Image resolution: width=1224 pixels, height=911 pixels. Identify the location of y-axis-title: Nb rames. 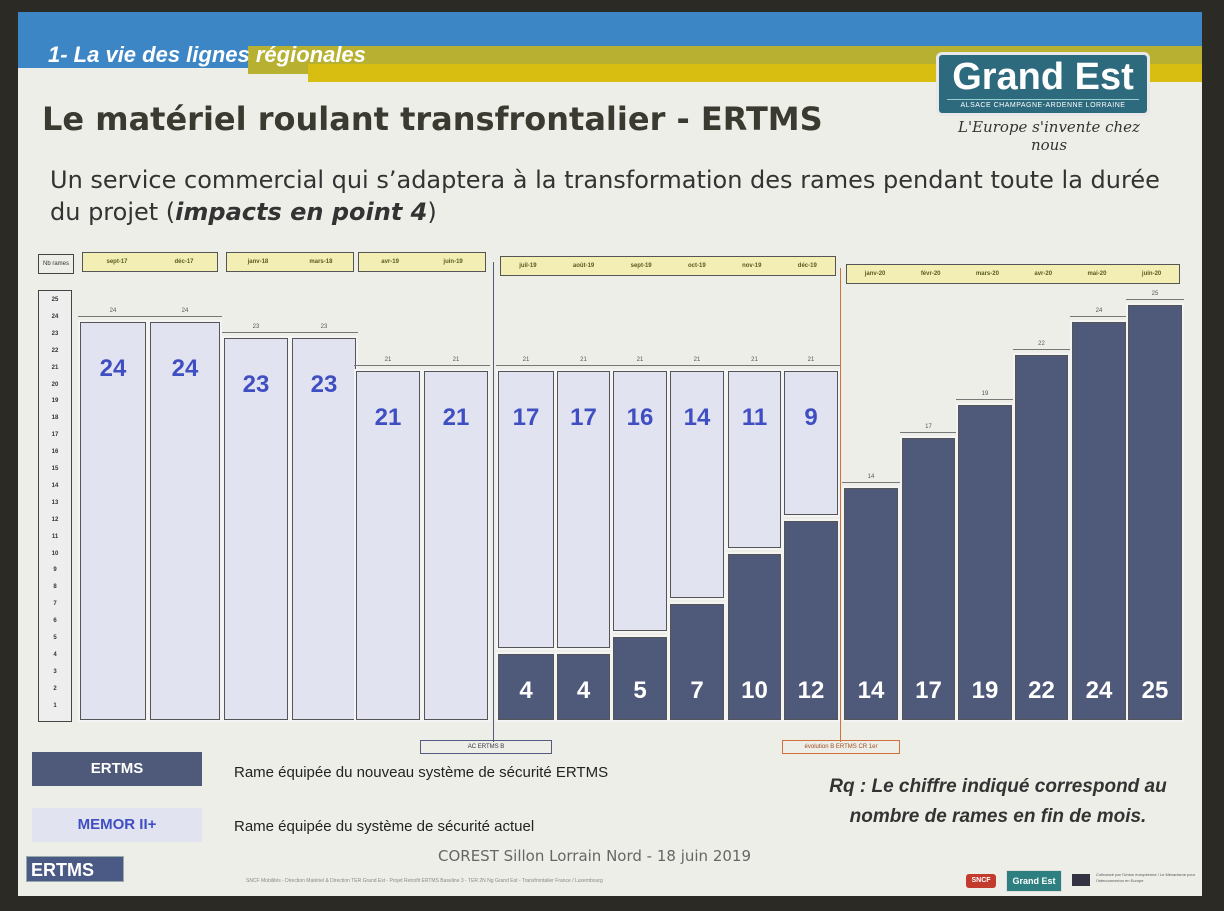
(56, 264).